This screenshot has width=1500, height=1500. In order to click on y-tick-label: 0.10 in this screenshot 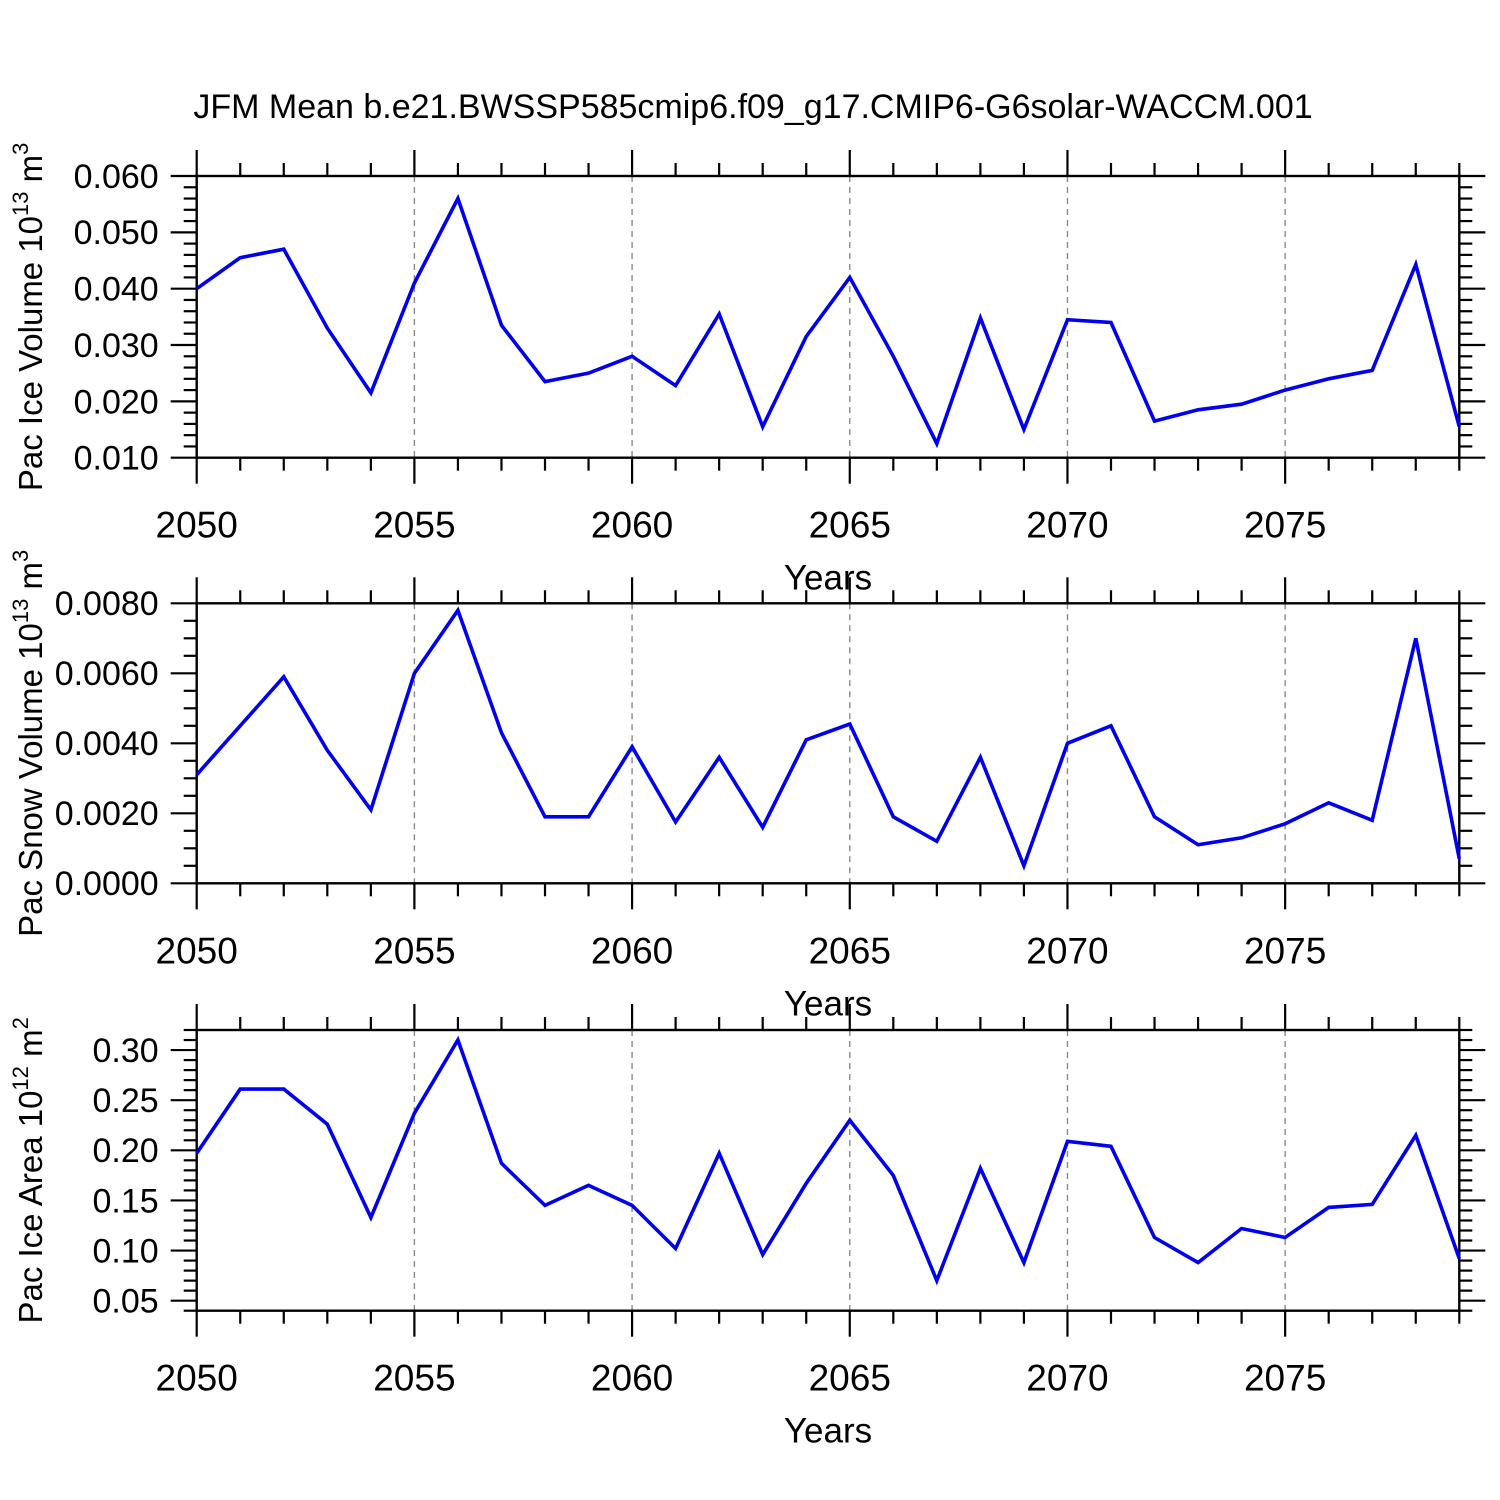, I will do `click(126, 1251)`.